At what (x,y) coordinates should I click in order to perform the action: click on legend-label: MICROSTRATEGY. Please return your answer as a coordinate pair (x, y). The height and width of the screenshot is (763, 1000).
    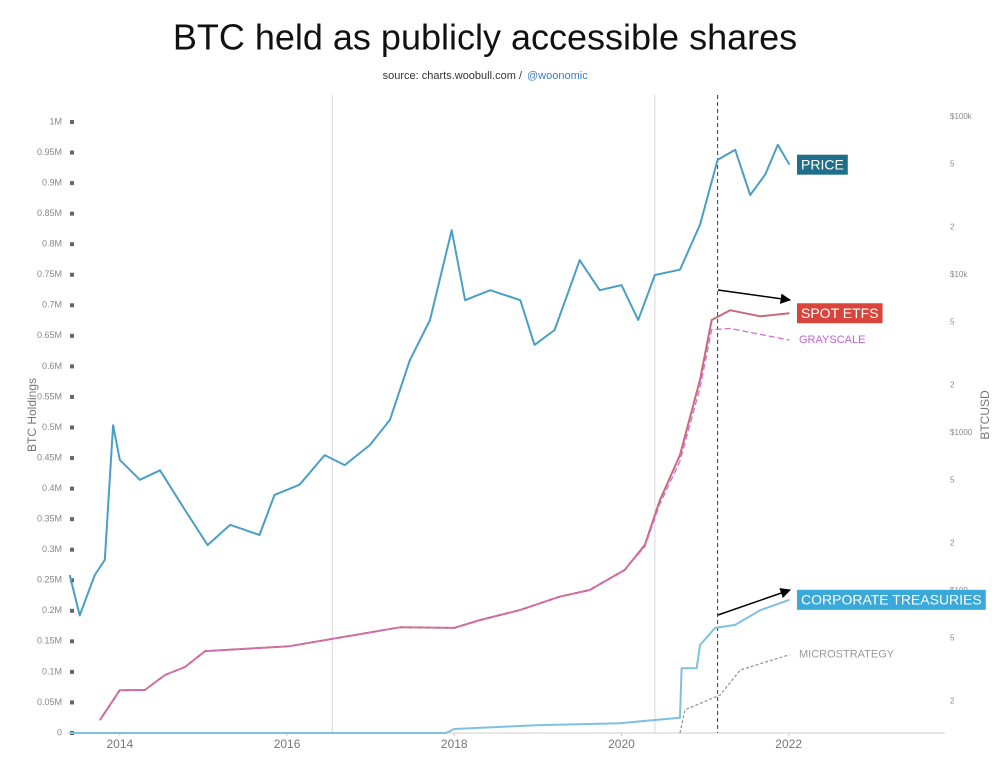
    Looking at the image, I should click on (847, 655).